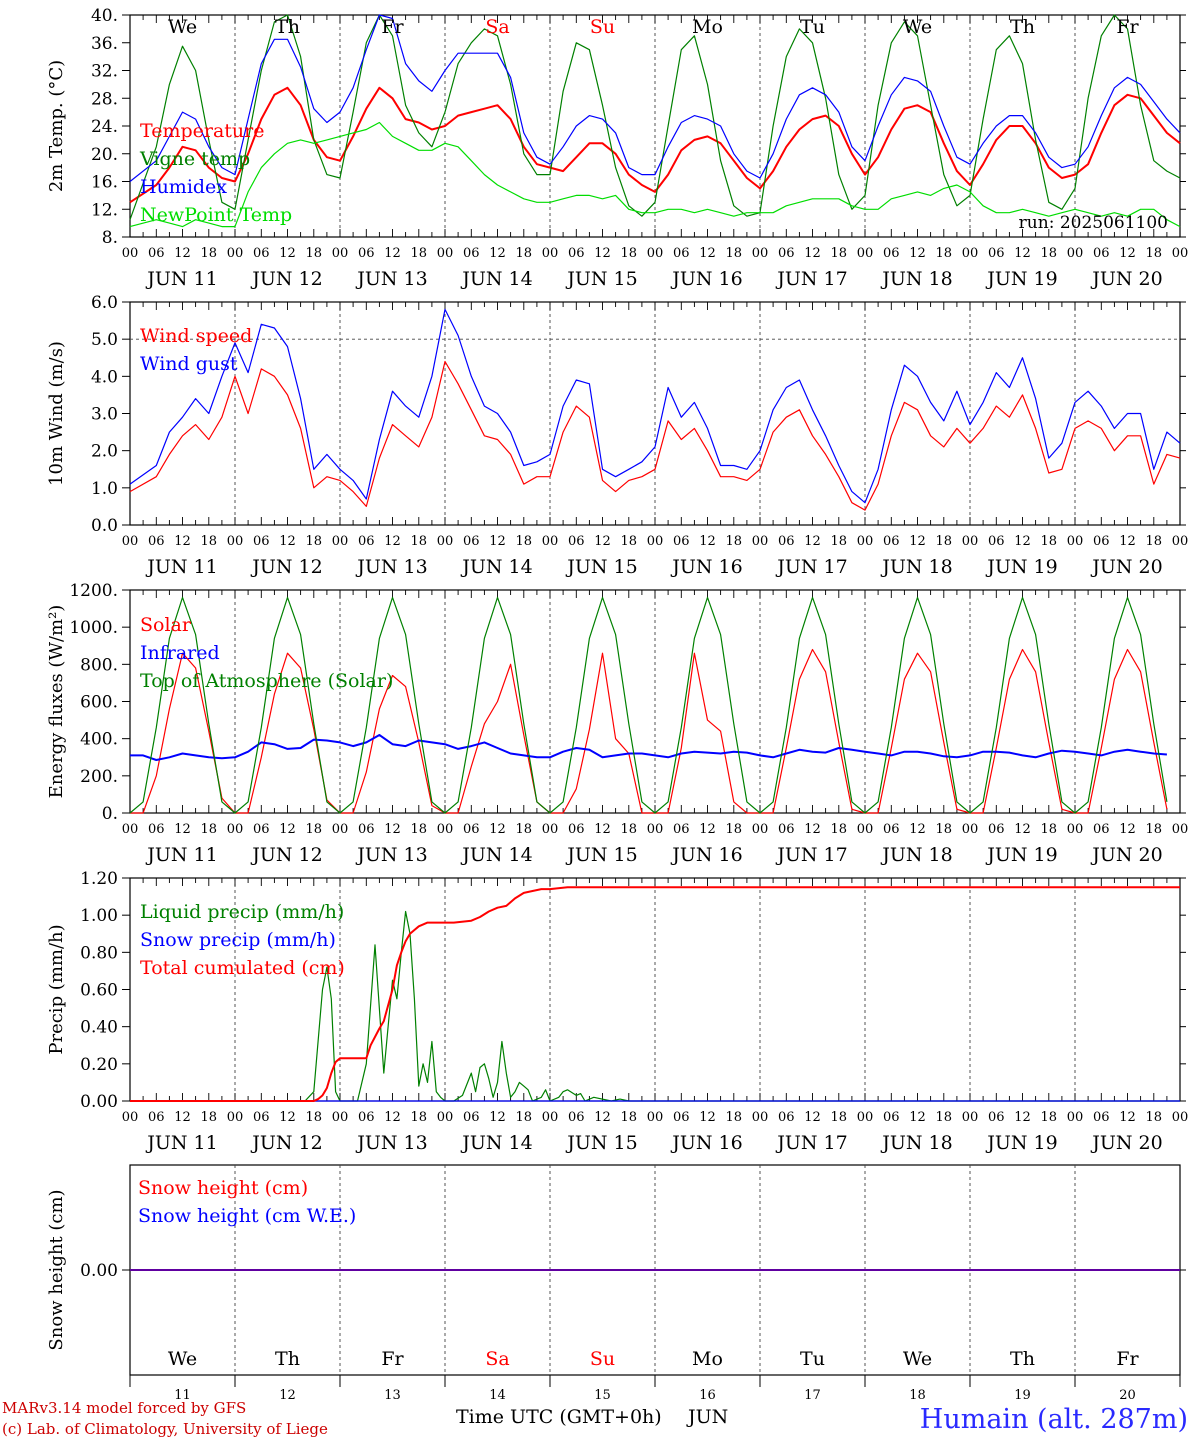 The image size is (1194, 1440). What do you see at coordinates (811, 567) in the screenshot?
I see `date-label: JUN 17` at bounding box center [811, 567].